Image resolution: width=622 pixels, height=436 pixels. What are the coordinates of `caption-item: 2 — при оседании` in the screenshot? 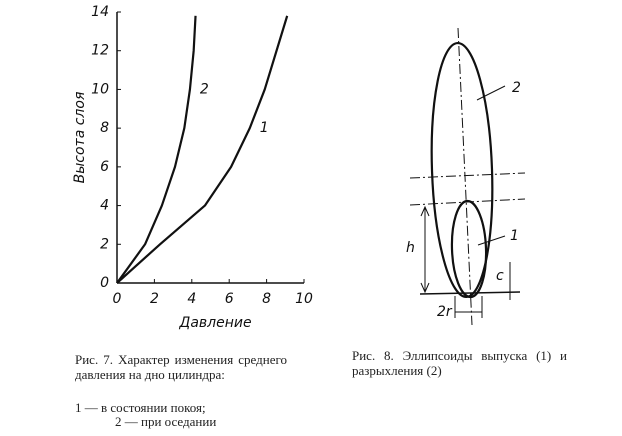 It's located at (166, 421).